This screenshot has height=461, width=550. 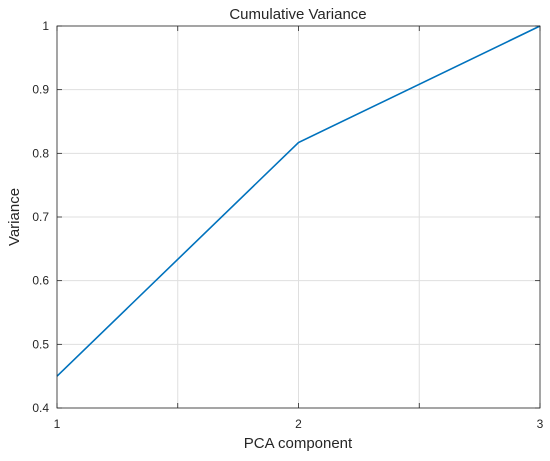 I want to click on y-tick-label: 0.6, so click(x=40, y=281).